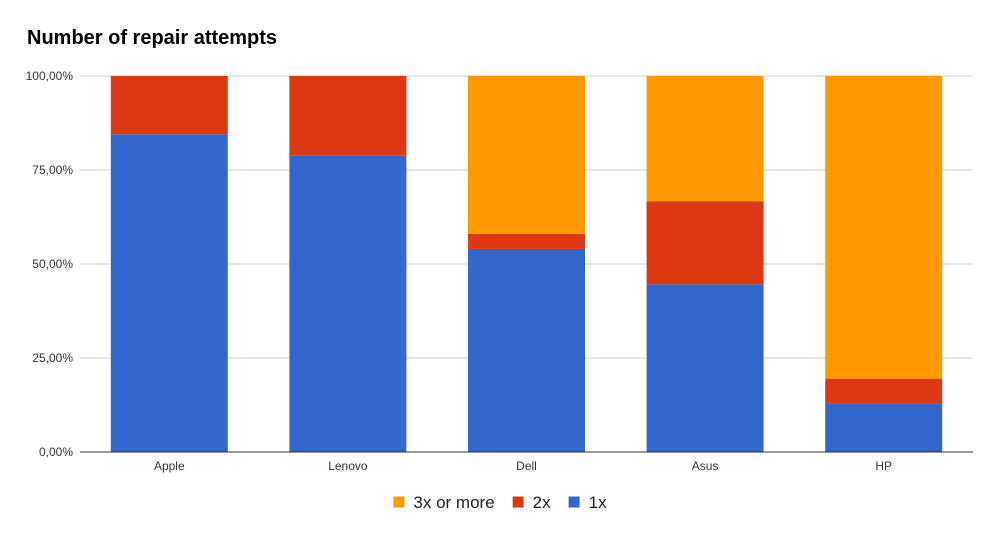 This screenshot has height=540, width=1000. Describe the element at coordinates (152, 38) in the screenshot. I see `chart-title: Number of repair attempts` at that location.